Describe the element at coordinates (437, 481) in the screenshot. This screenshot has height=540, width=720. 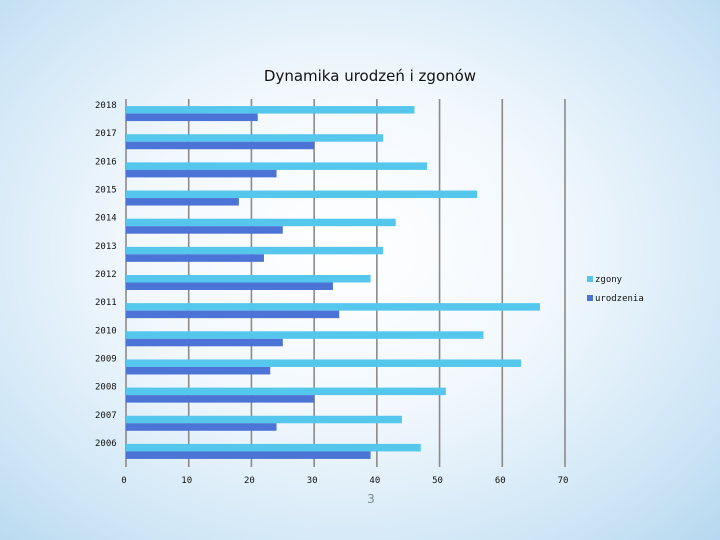
I see `x-tick-label: 50` at that location.